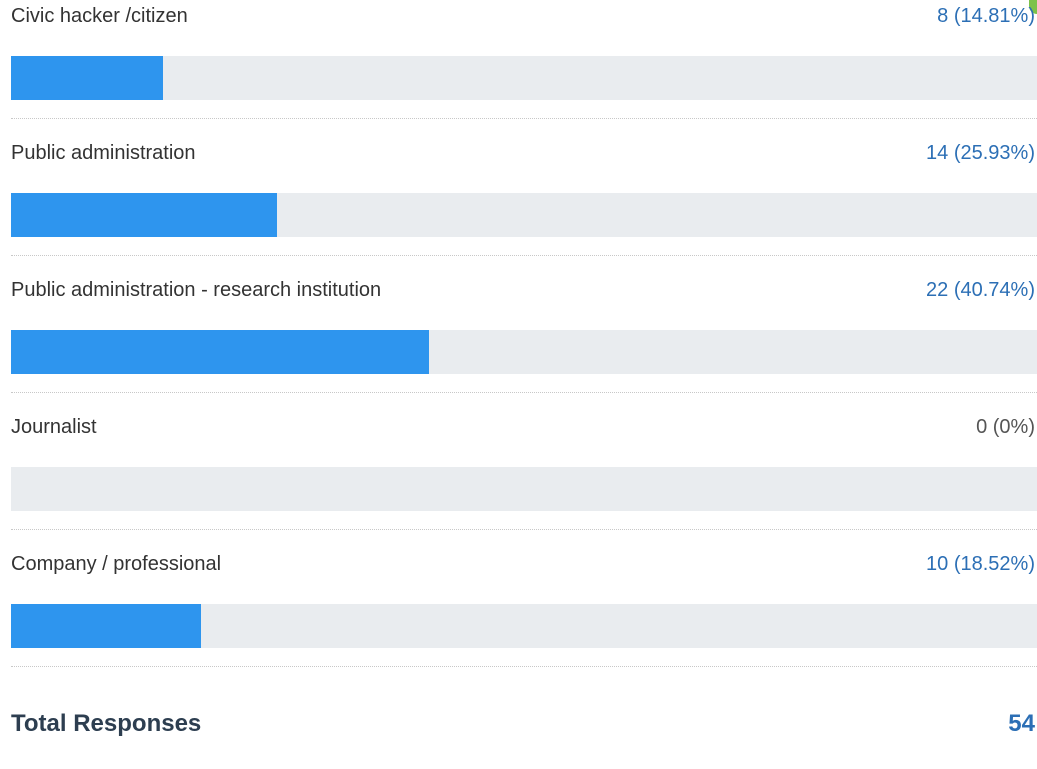 This screenshot has width=1037, height=769. What do you see at coordinates (116, 564) in the screenshot?
I see `category-label: Company / professional` at bounding box center [116, 564].